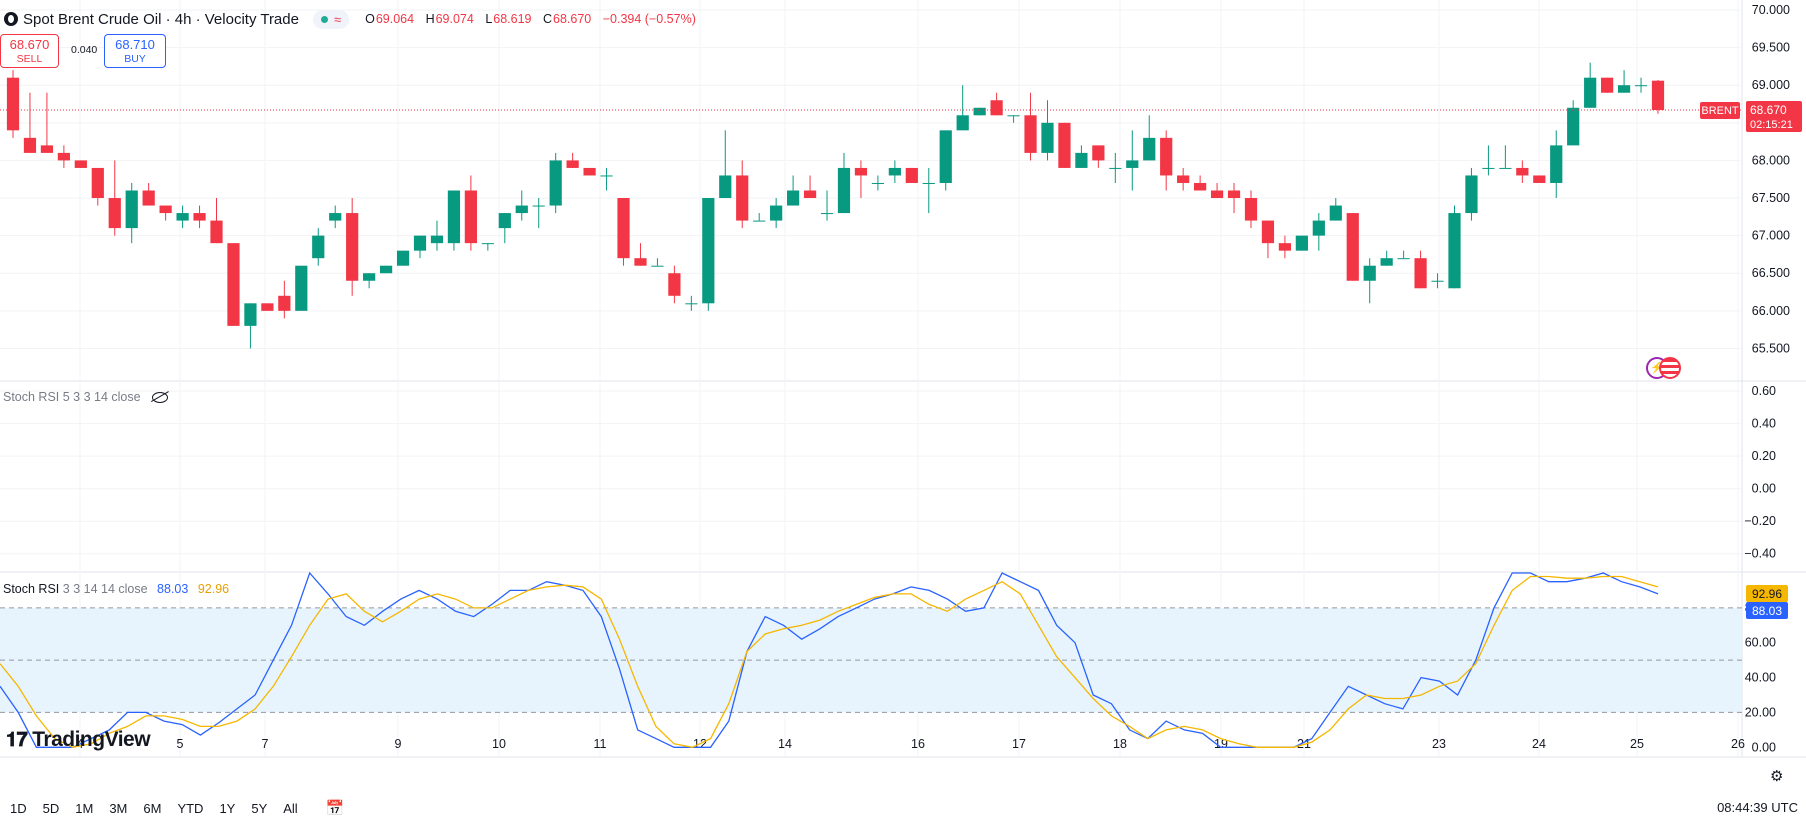  I want to click on time-tick-label: 17, so click(1019, 744).